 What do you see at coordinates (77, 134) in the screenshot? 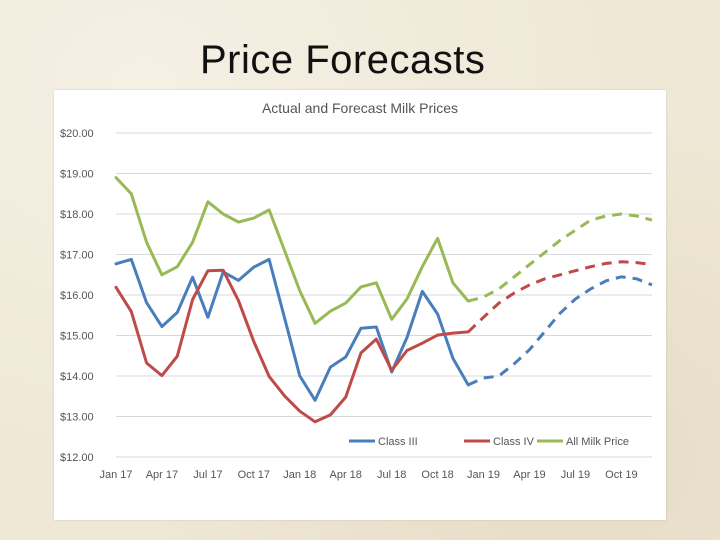
I see `y-tick-label: $20.00` at bounding box center [77, 134].